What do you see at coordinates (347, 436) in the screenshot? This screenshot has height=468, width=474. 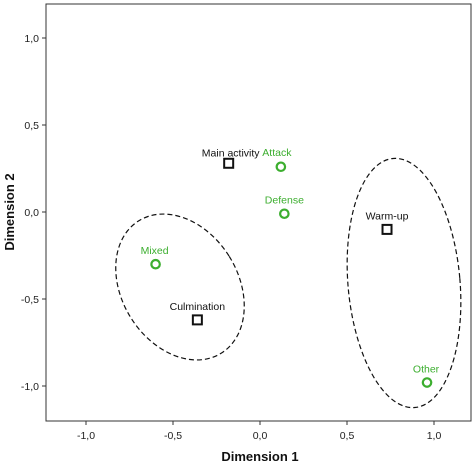 I see `x-tick-label: 0,5` at bounding box center [347, 436].